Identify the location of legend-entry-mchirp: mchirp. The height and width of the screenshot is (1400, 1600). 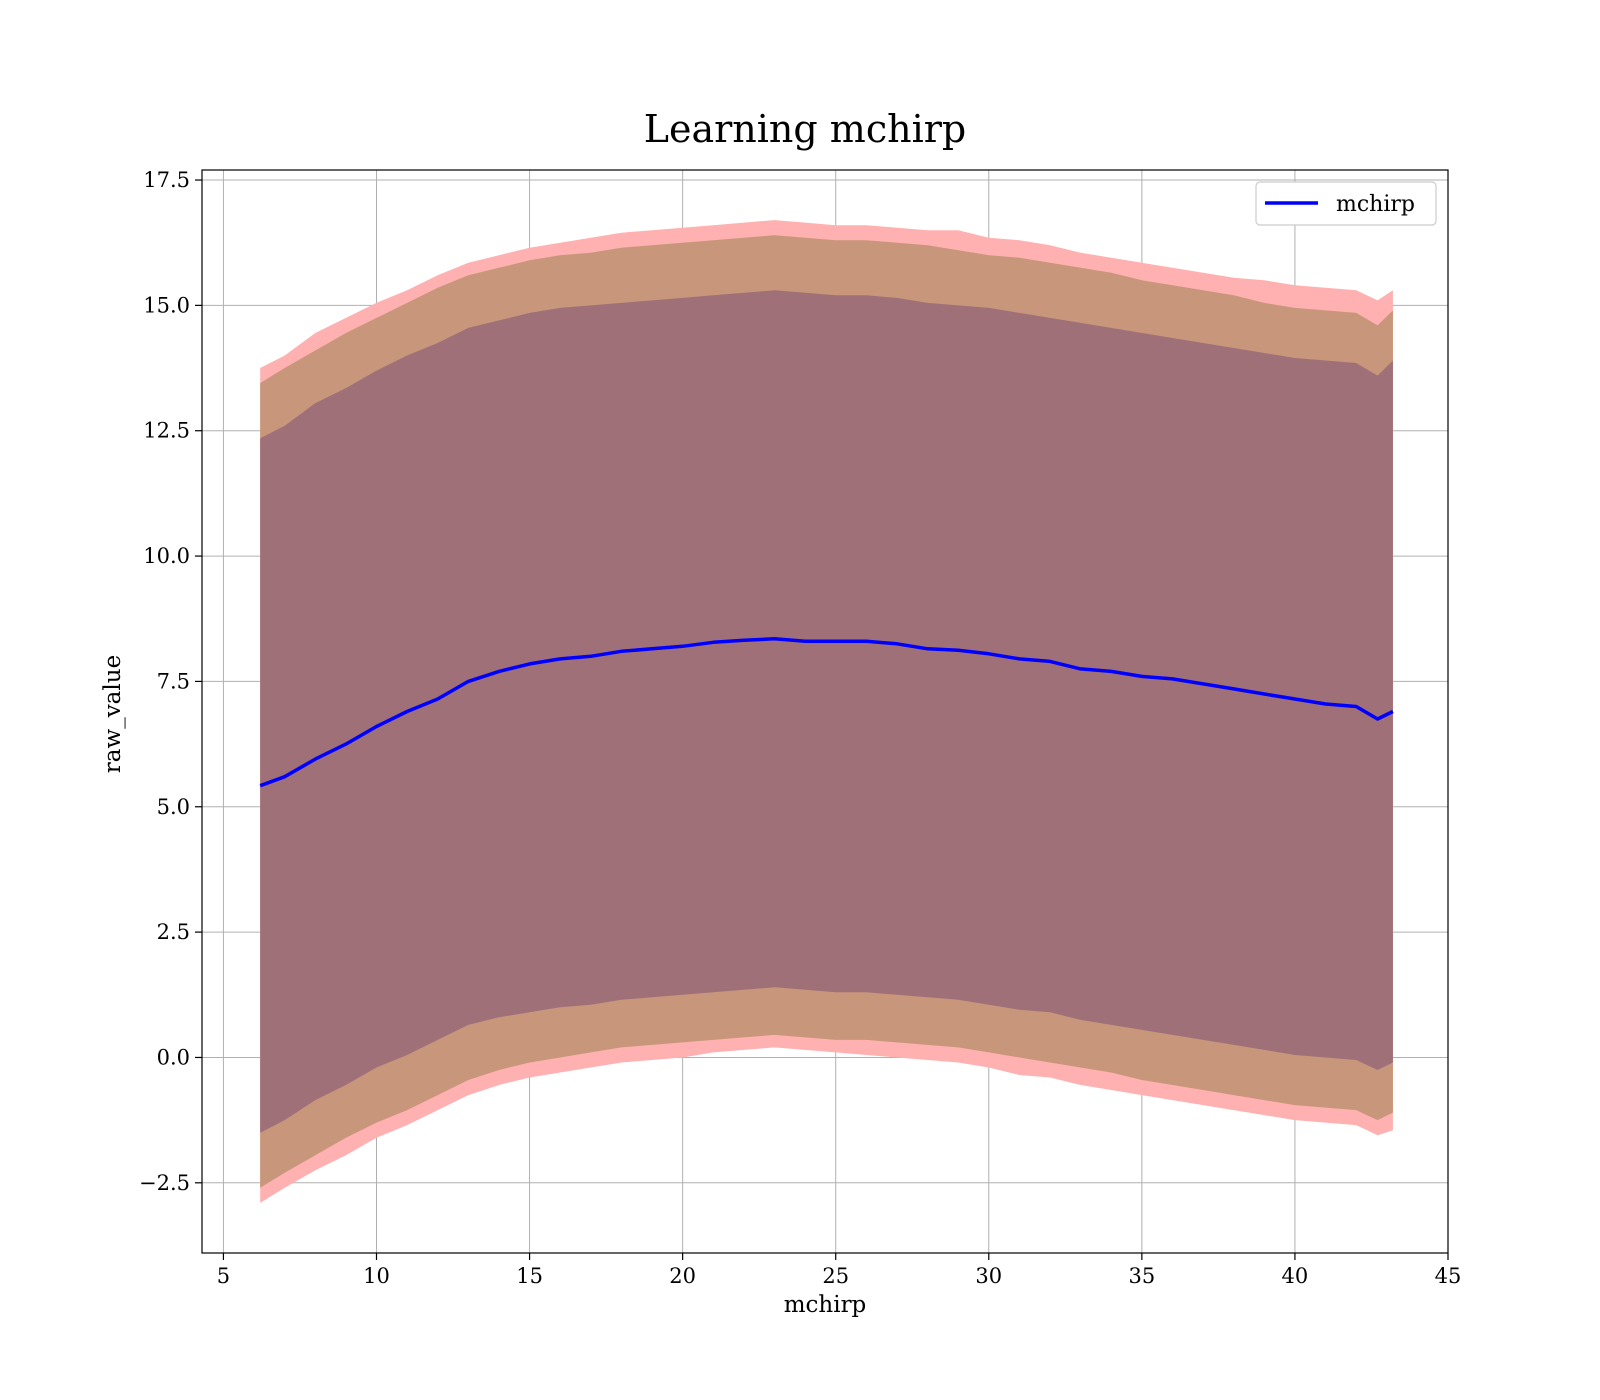
(1375, 204).